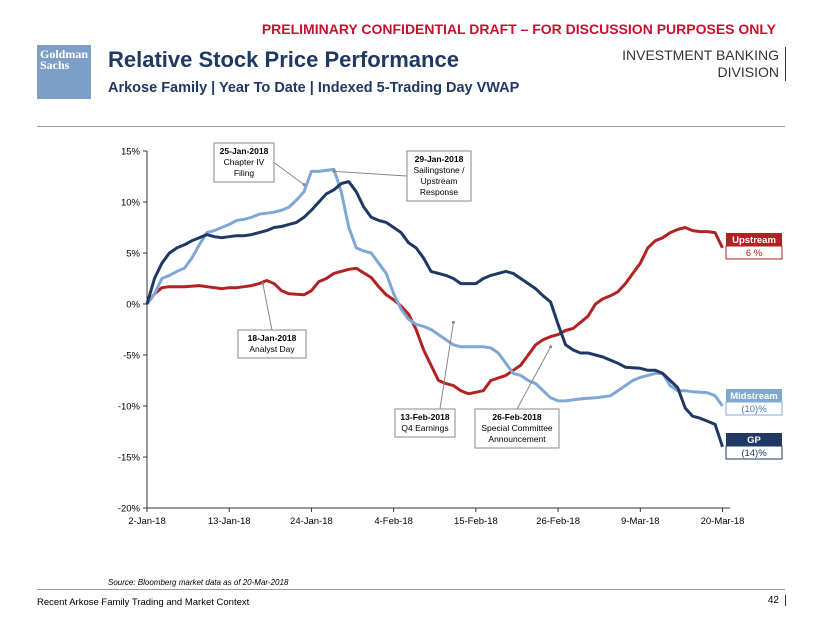 This screenshot has height=635, width=822. I want to click on annotation-text: Filing, so click(244, 173).